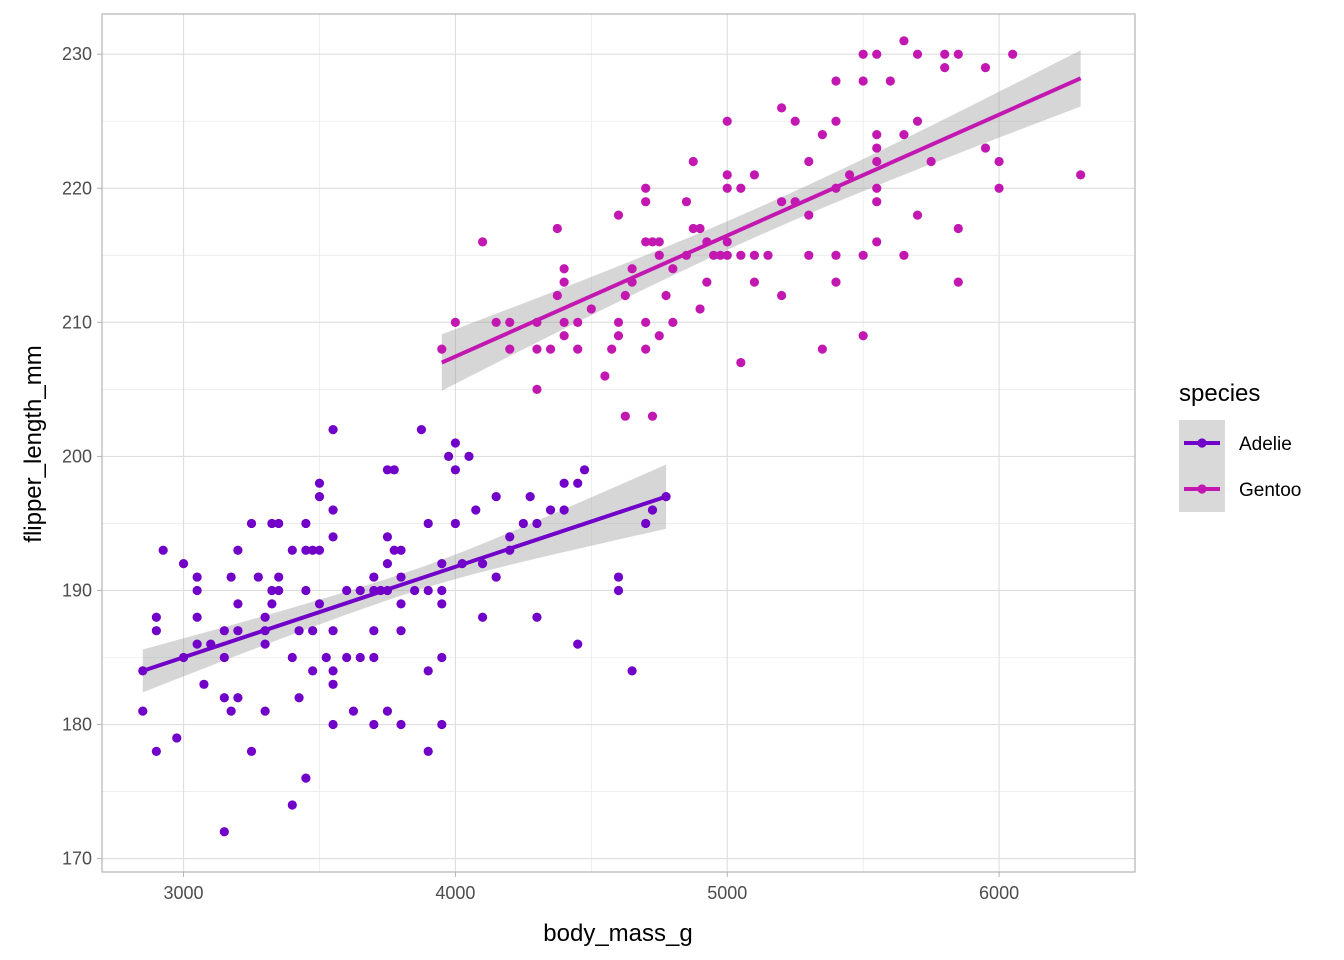 Image resolution: width=1344 pixels, height=960 pixels. Describe the element at coordinates (404, 583) in the screenshot. I see `trend-line-adelie` at that location.